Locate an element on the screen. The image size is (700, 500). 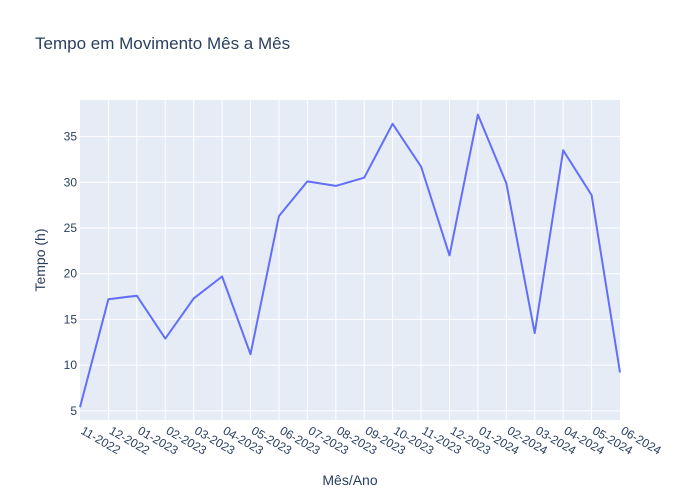
y-tick-labels: 5 10 15 20 25 30 35 is located at coordinates (71, 274).